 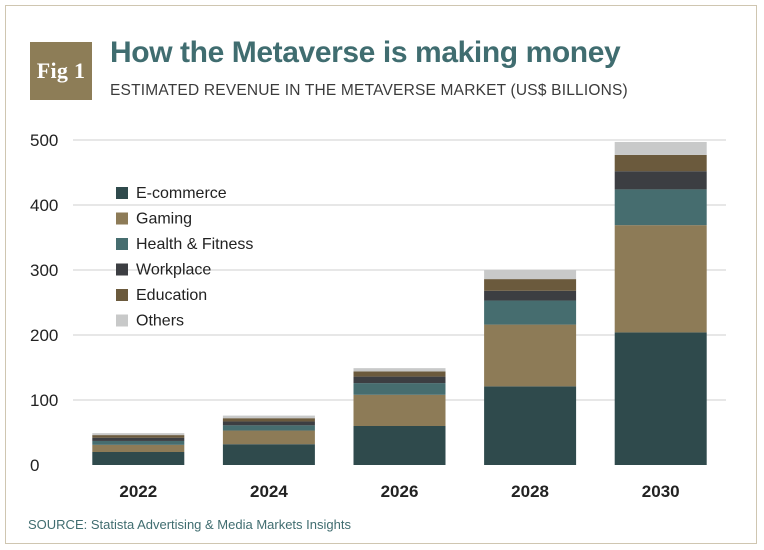 I want to click on bar-2022-others, so click(x=138, y=434).